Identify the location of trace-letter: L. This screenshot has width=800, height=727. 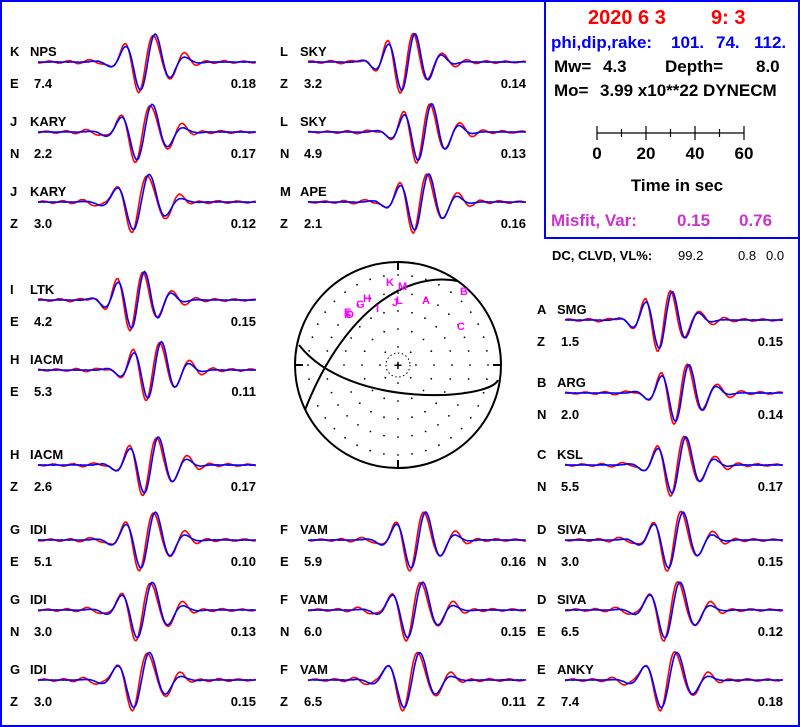
(284, 51).